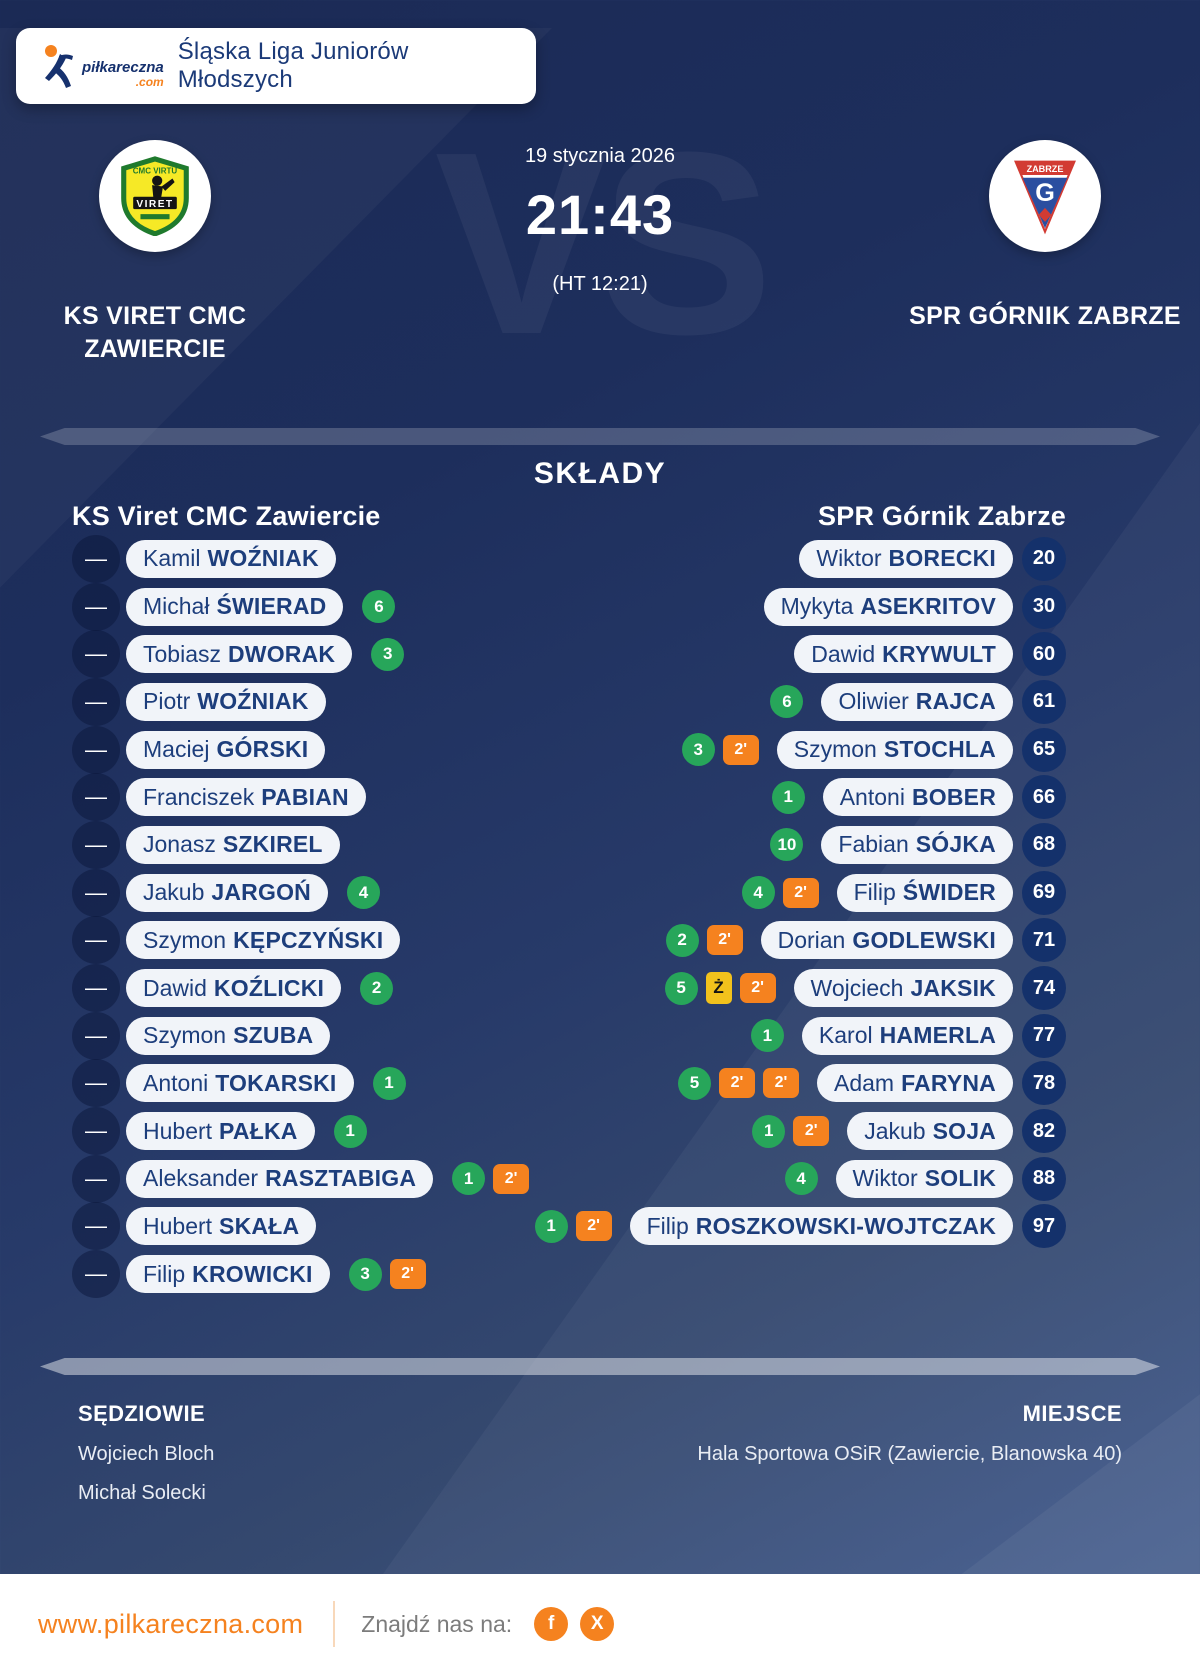  I want to click on player-badges: 10, so click(787, 845).